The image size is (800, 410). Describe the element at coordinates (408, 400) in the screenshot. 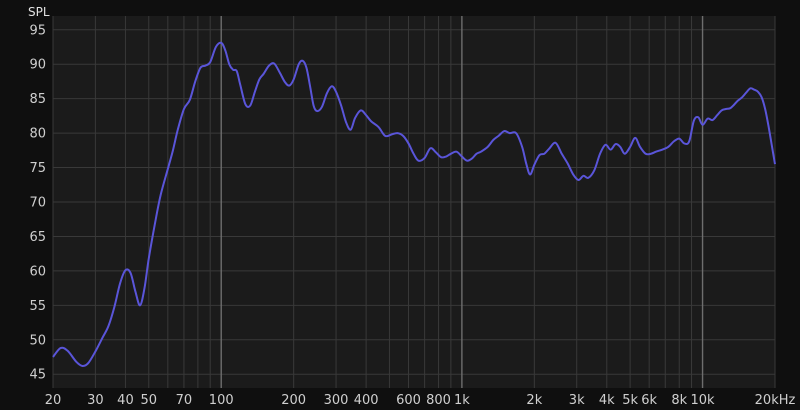

I see `x-tick-label: 600` at that location.